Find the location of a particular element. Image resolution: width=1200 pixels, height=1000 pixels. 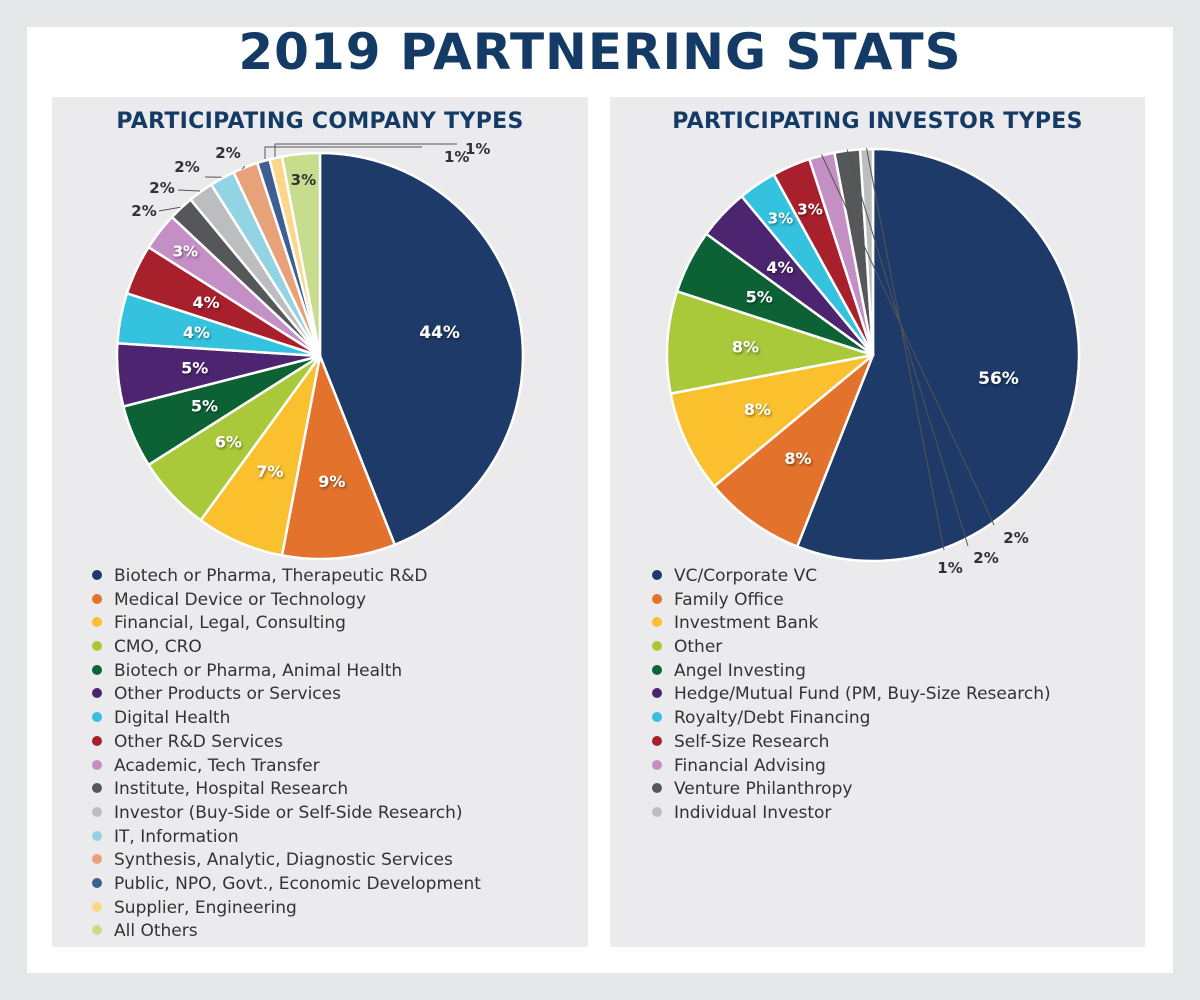

legend-item-financial-legal-consulting: Financial, Legal, Consulting is located at coordinates (286, 624).